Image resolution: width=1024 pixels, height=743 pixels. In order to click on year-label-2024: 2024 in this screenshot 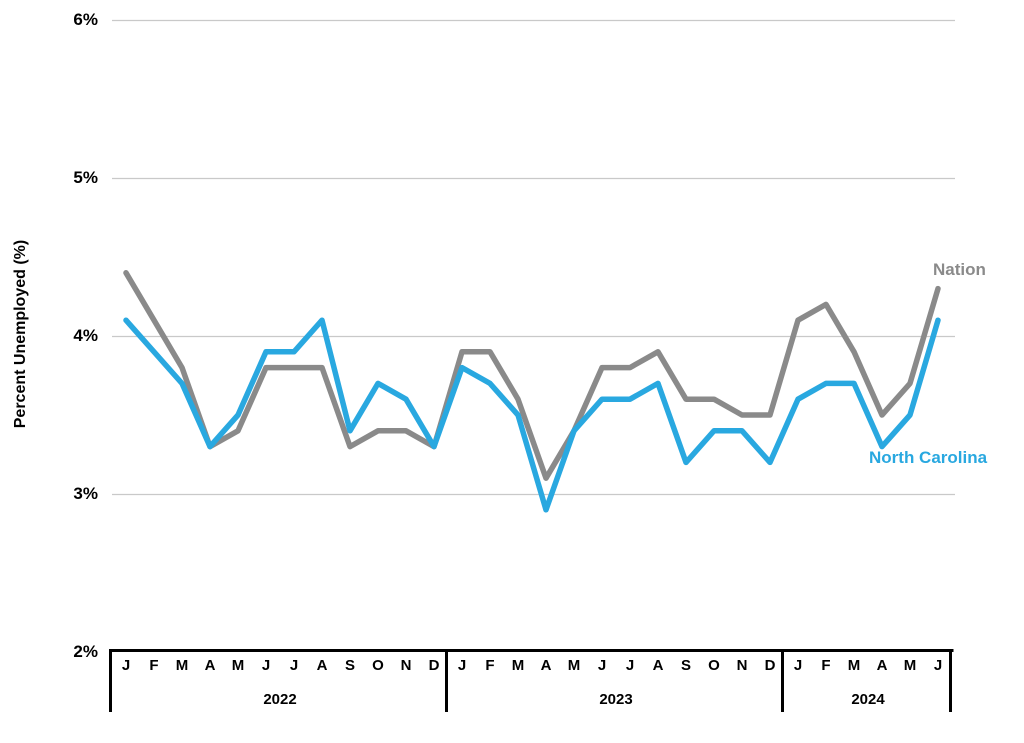, I will do `click(868, 699)`.